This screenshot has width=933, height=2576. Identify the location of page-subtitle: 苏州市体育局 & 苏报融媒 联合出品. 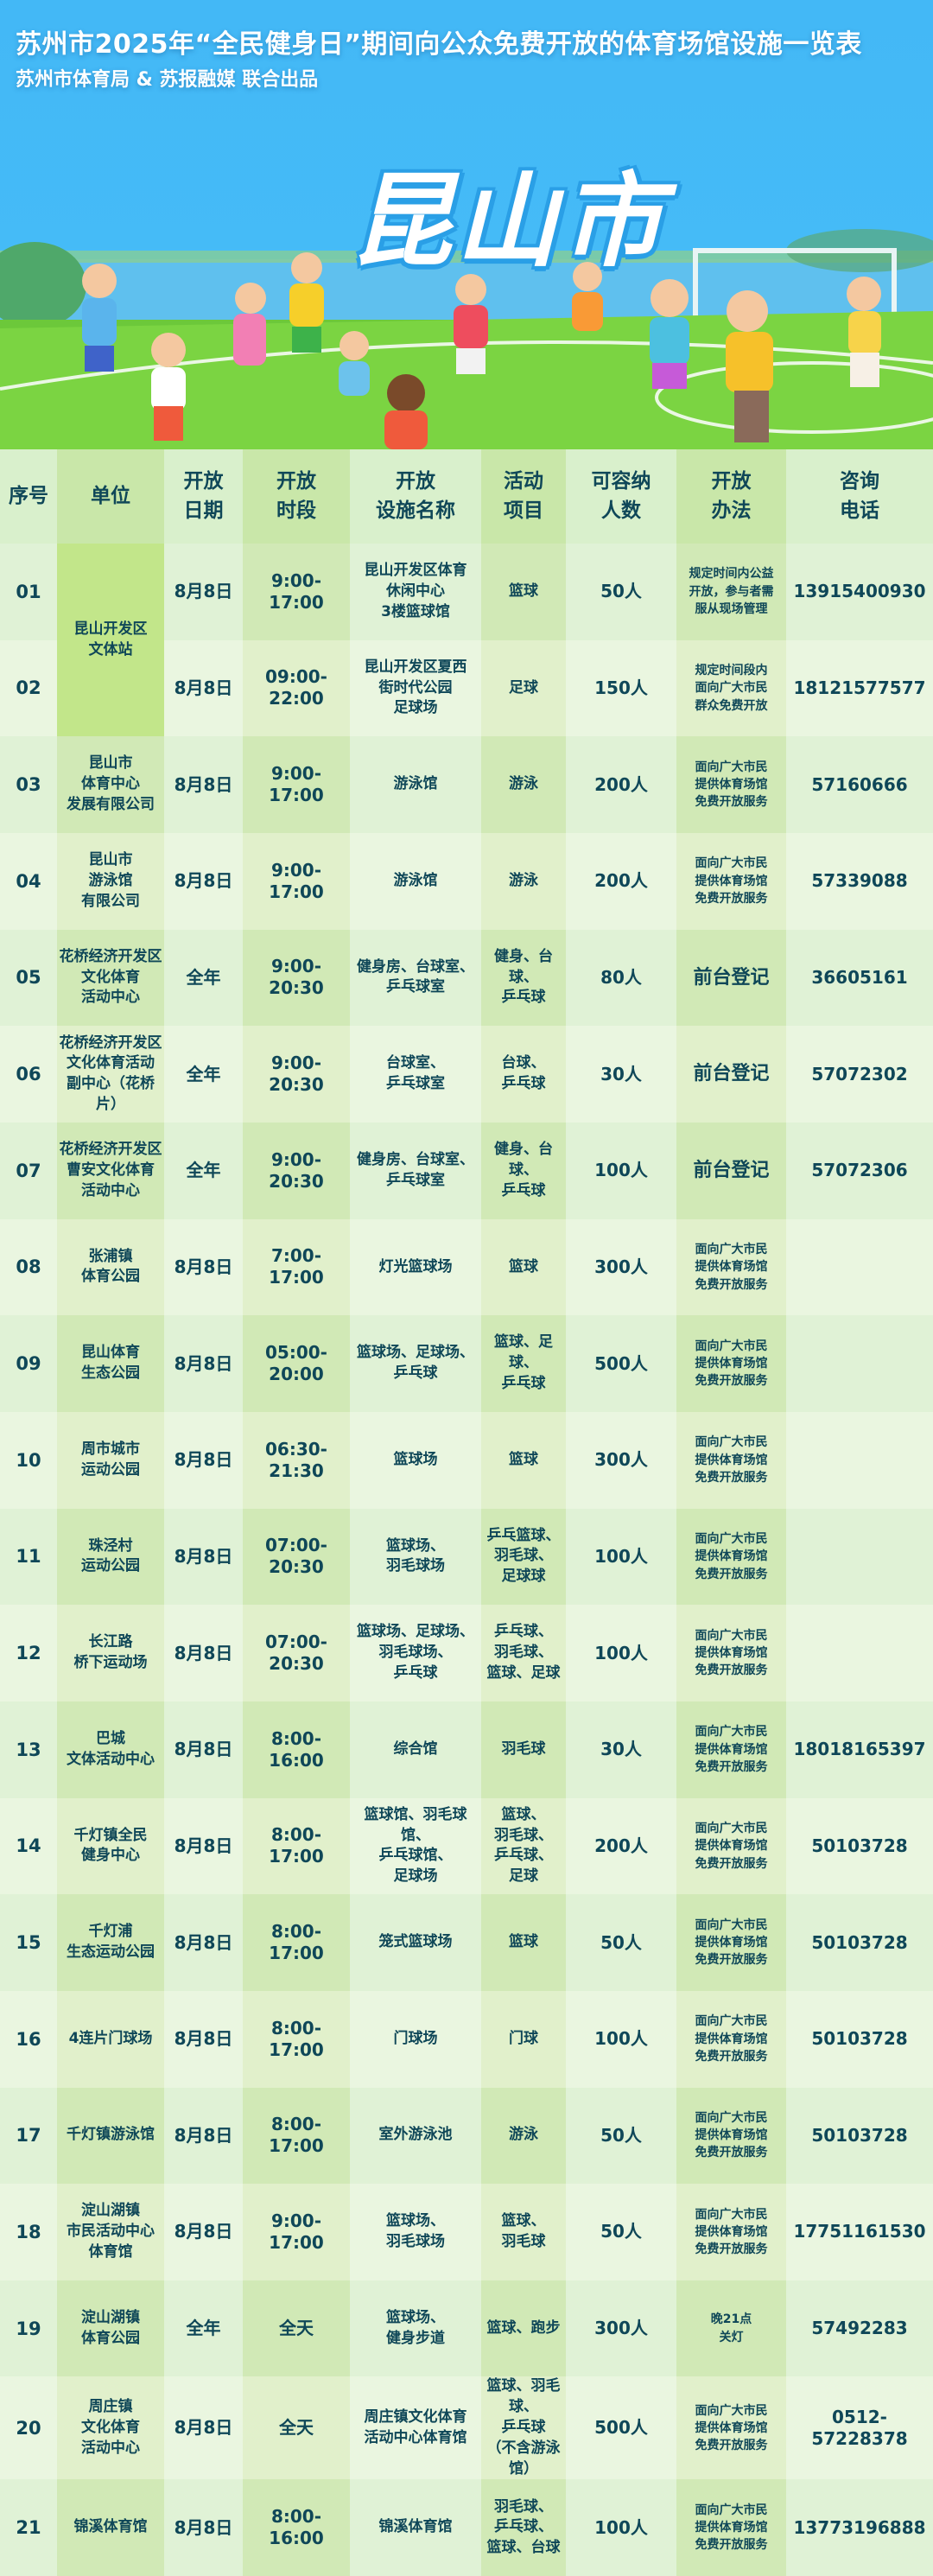
(168, 80).